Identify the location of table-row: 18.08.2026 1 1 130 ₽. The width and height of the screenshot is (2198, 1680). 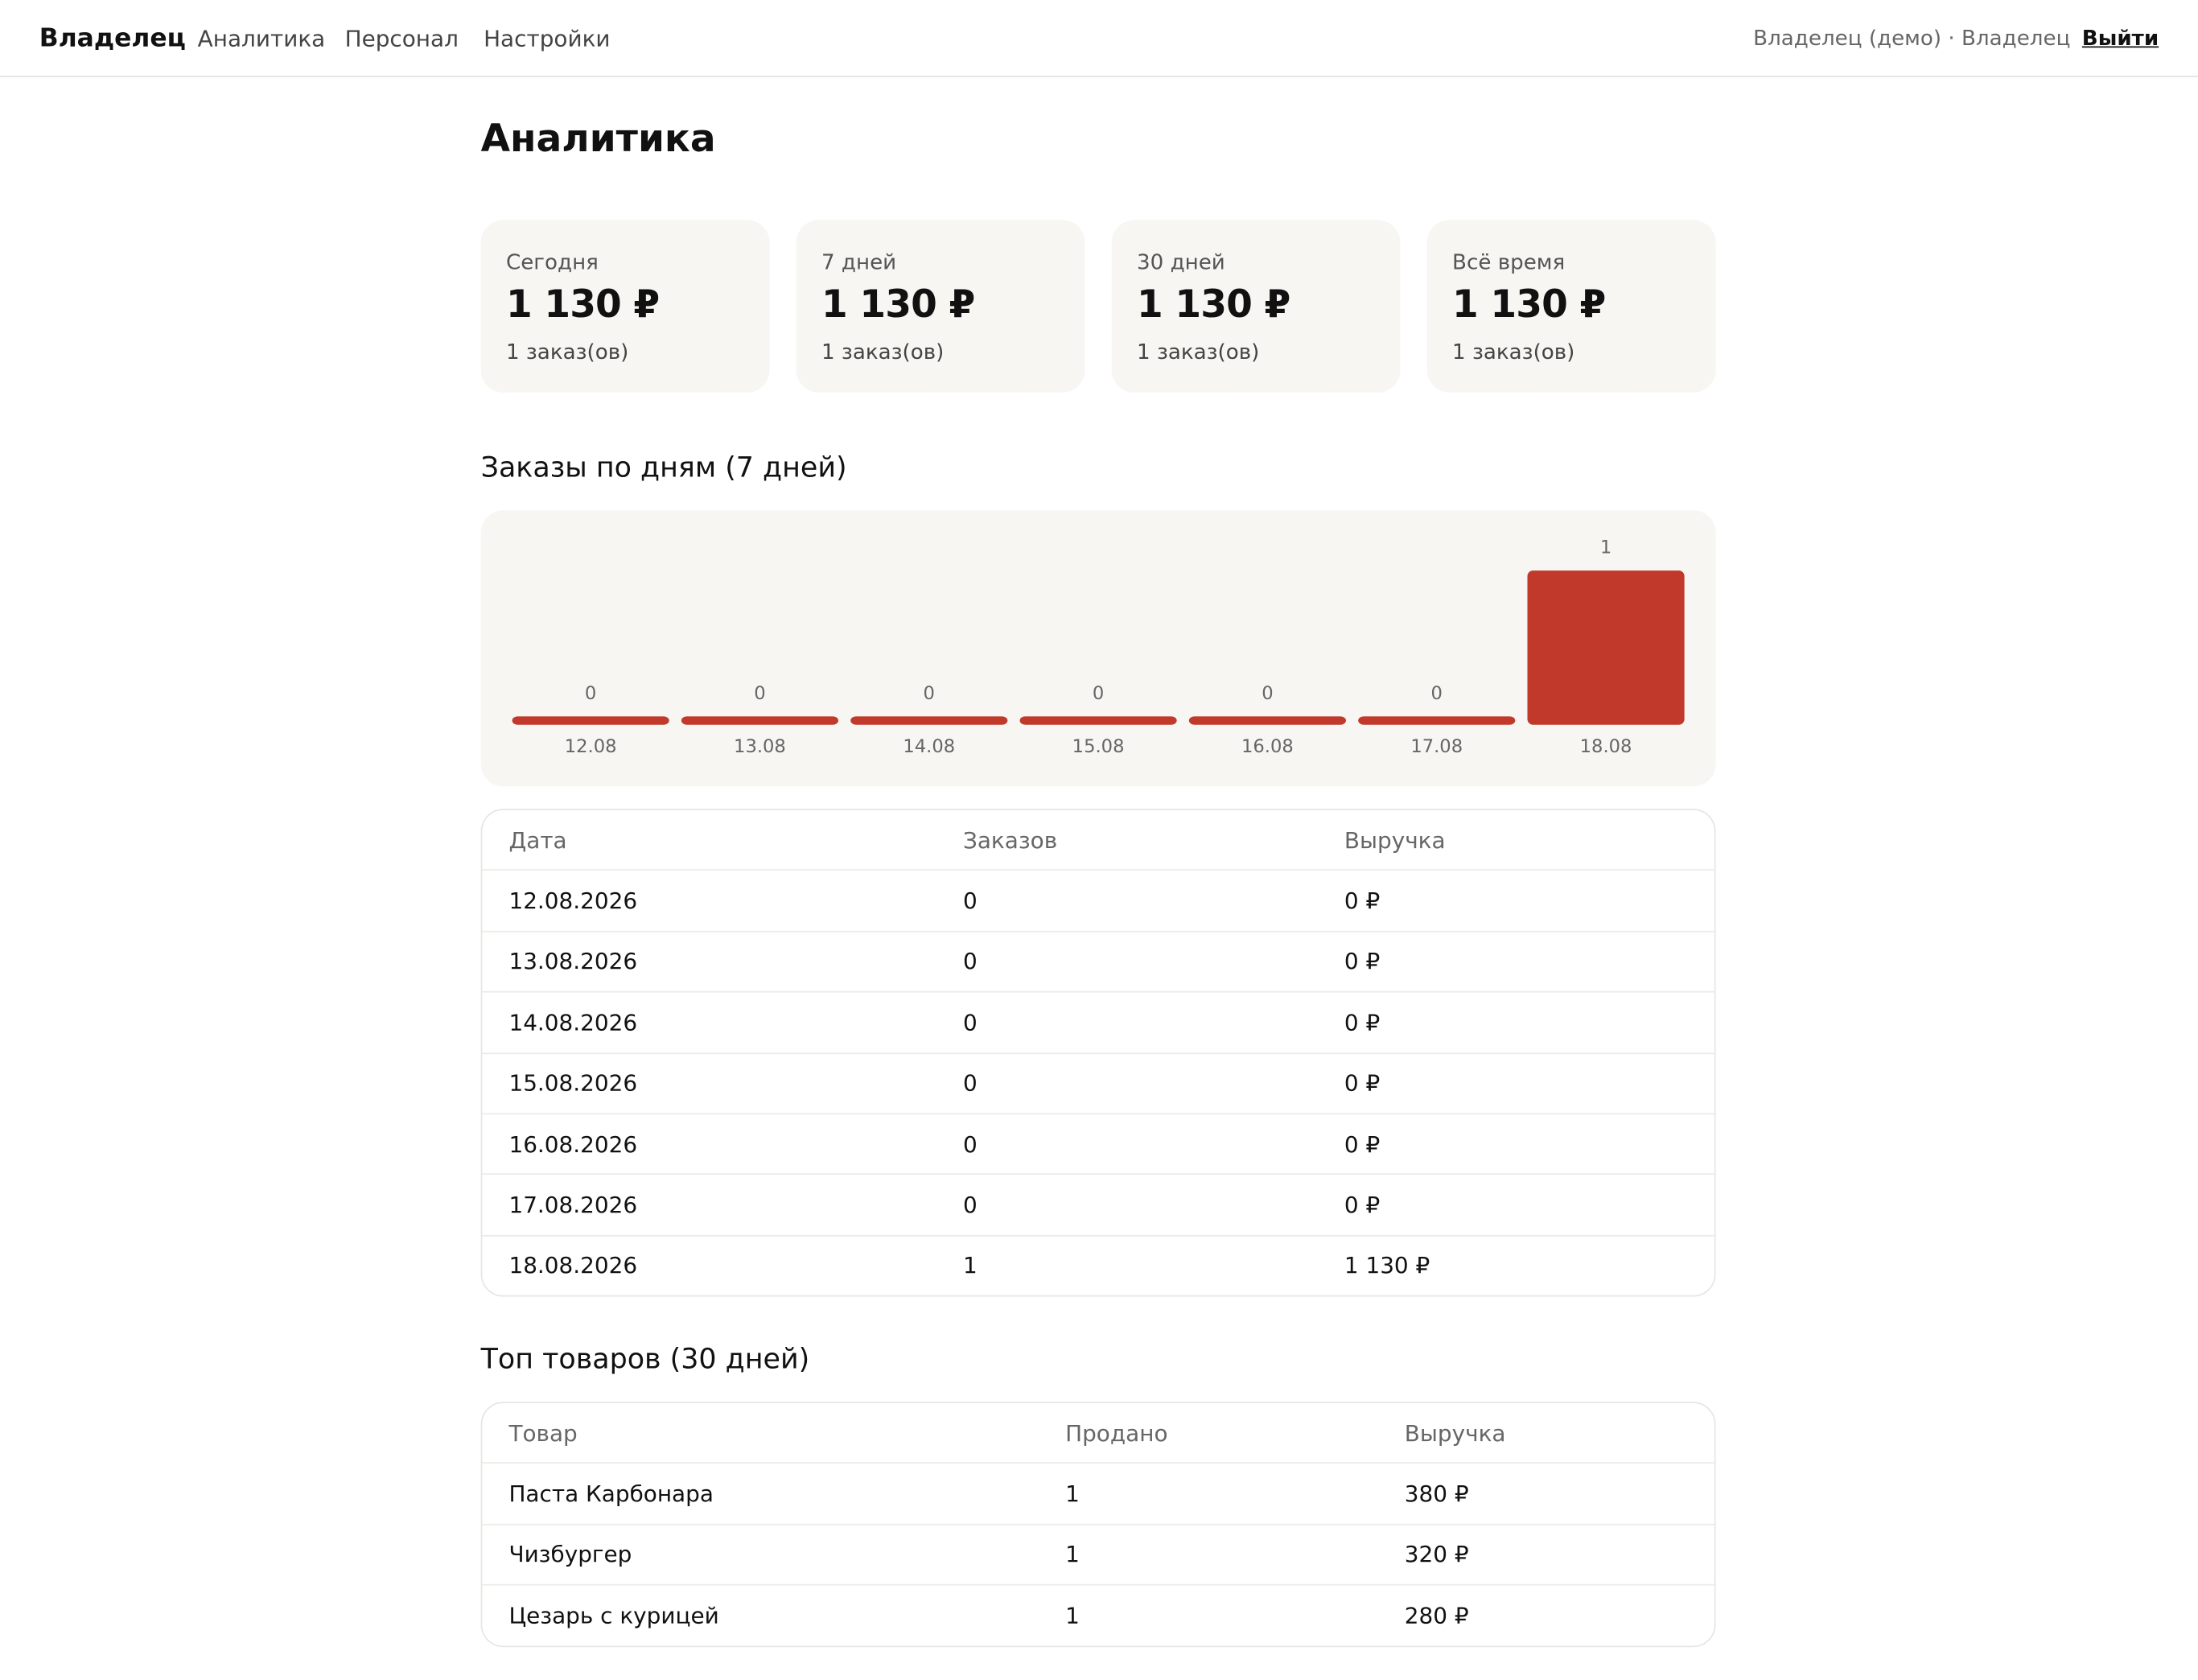
(1098, 1265).